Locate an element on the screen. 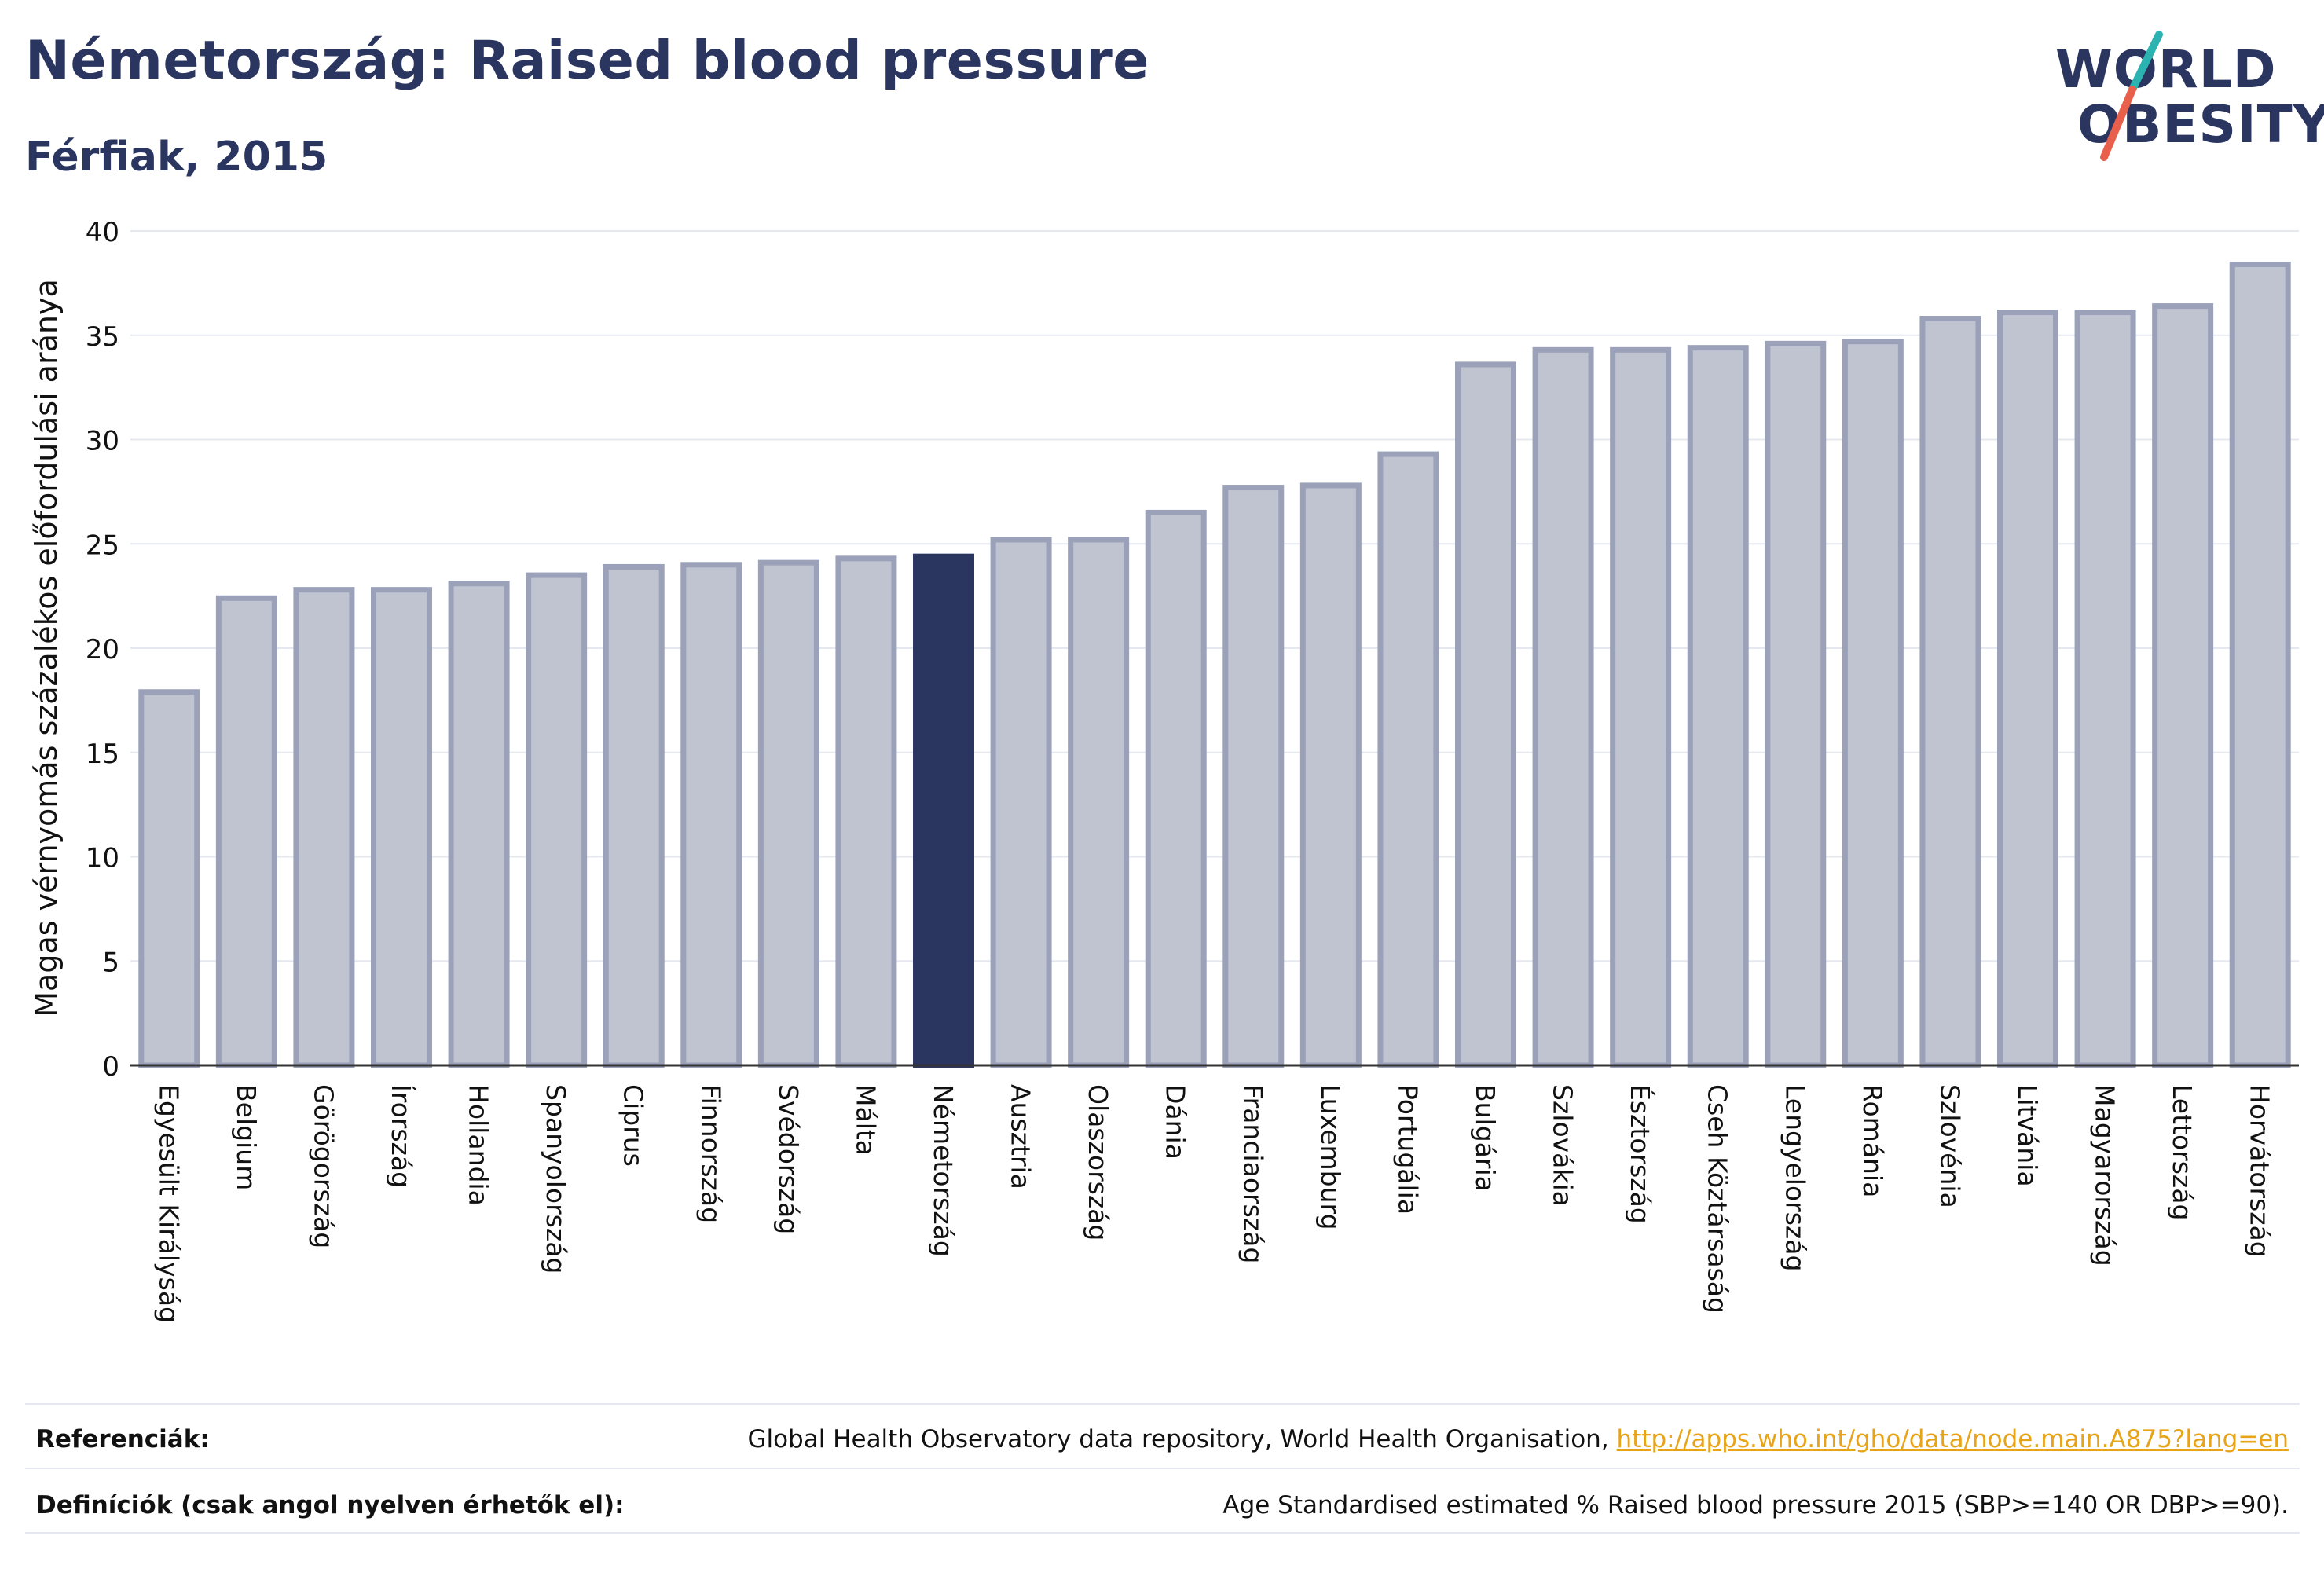  bar-highlighted is located at coordinates (943, 810).